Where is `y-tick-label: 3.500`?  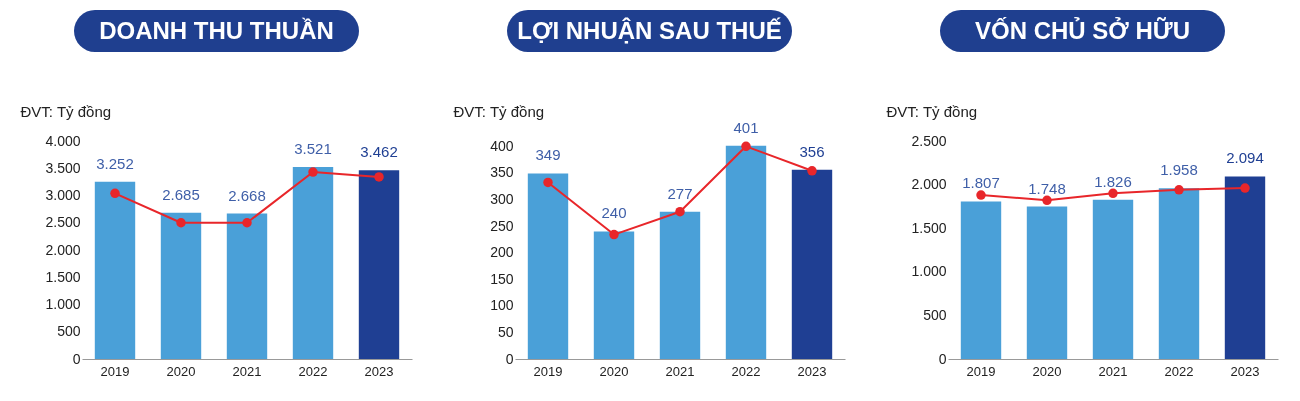
y-tick-label: 3.500 is located at coordinates (63, 167).